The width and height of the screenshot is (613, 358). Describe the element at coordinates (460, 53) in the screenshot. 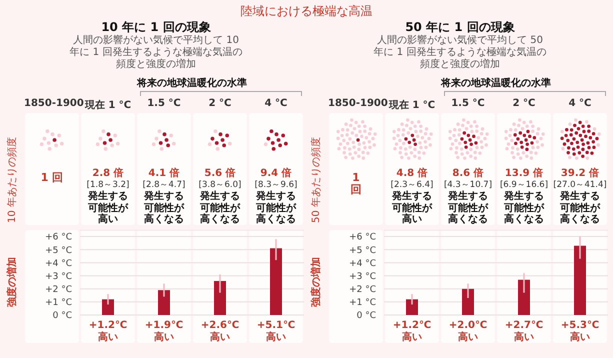

I see `chart-subtitle: 人間の影響がない気候で平均して 50 年に 1 回発生するような極端な気温の頻度と強度の増加` at that location.